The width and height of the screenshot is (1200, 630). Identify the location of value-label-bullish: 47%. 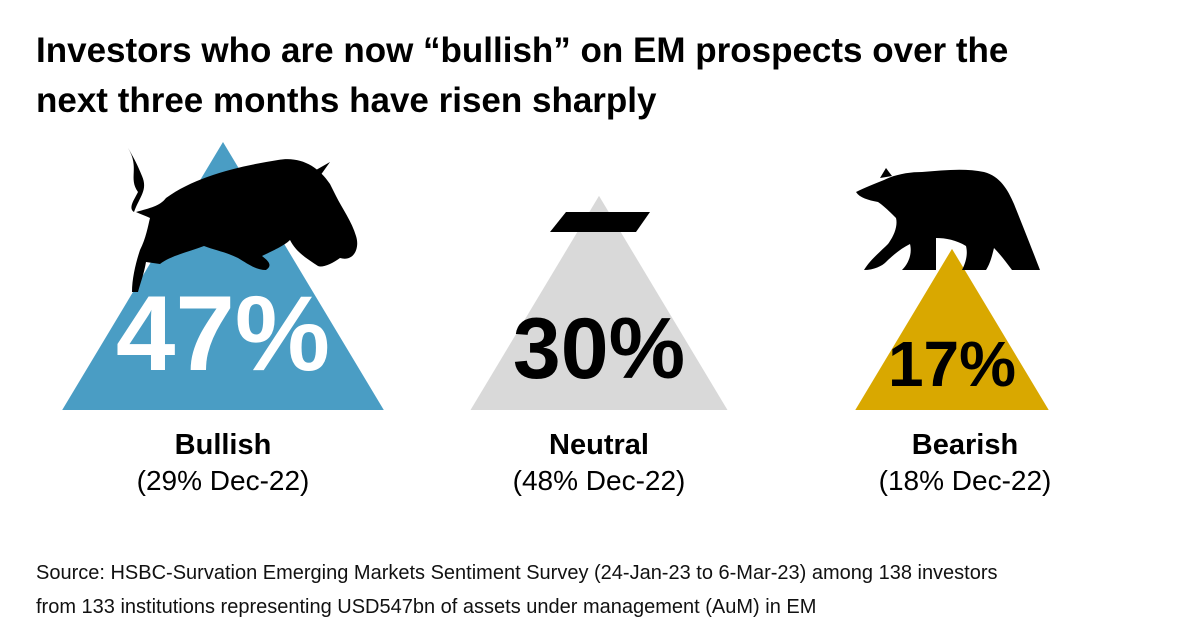
(223, 333).